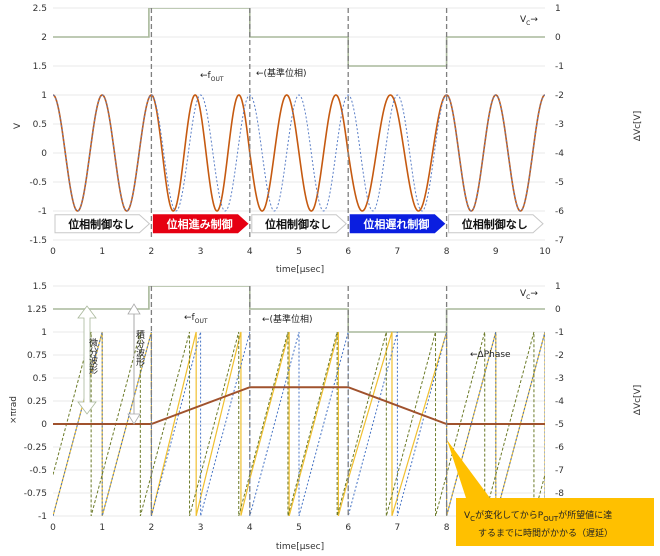 Image resolution: width=660 pixels, height=556 pixels. What do you see at coordinates (300, 270) in the screenshot?
I see `top-x-axis-label: time[μsec]` at bounding box center [300, 270].